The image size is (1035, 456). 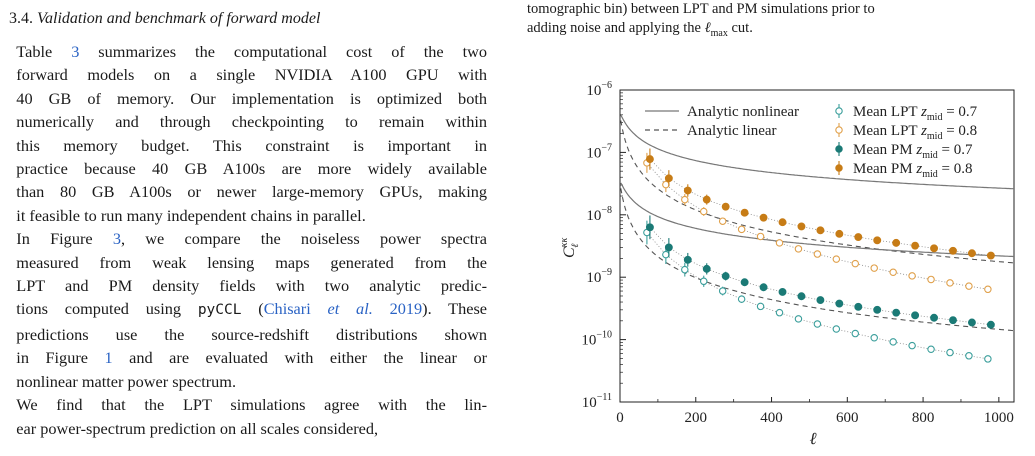 I want to click on x-tick-label: 0, so click(x=620, y=418).